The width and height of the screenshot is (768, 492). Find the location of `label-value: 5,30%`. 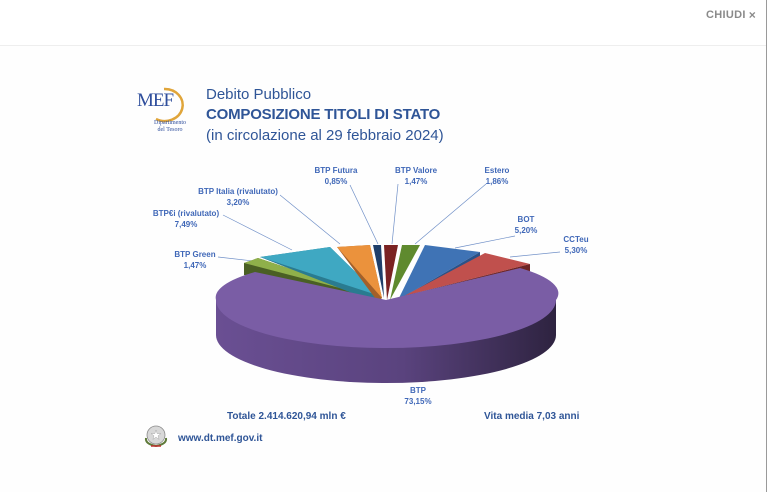

label-value: 5,30% is located at coordinates (576, 250).